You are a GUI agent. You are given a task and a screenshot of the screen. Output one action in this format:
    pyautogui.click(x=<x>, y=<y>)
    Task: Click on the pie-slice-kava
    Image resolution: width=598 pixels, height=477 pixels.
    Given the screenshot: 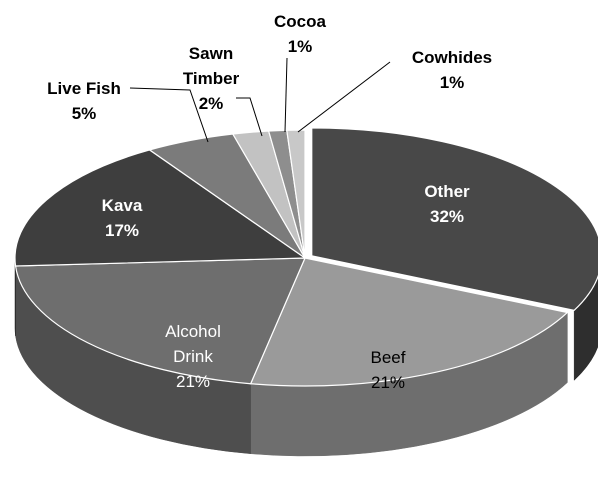 What is the action you would take?
    pyautogui.click(x=160, y=208)
    